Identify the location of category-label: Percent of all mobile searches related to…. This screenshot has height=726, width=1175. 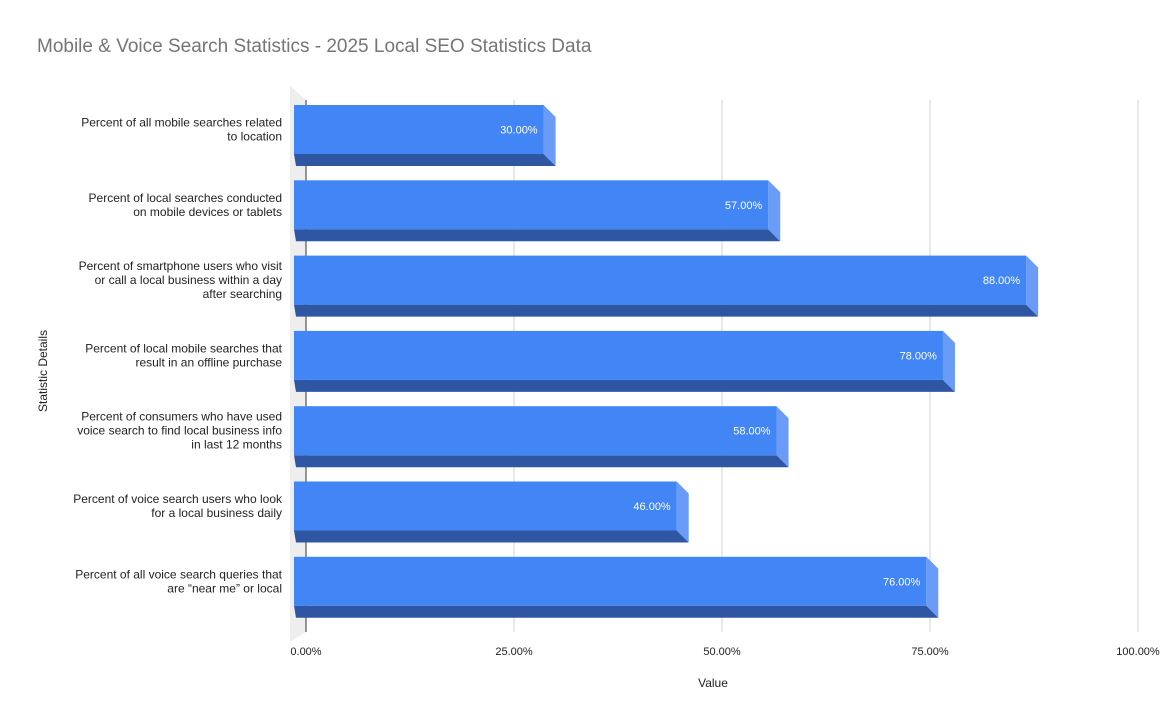
(181, 130).